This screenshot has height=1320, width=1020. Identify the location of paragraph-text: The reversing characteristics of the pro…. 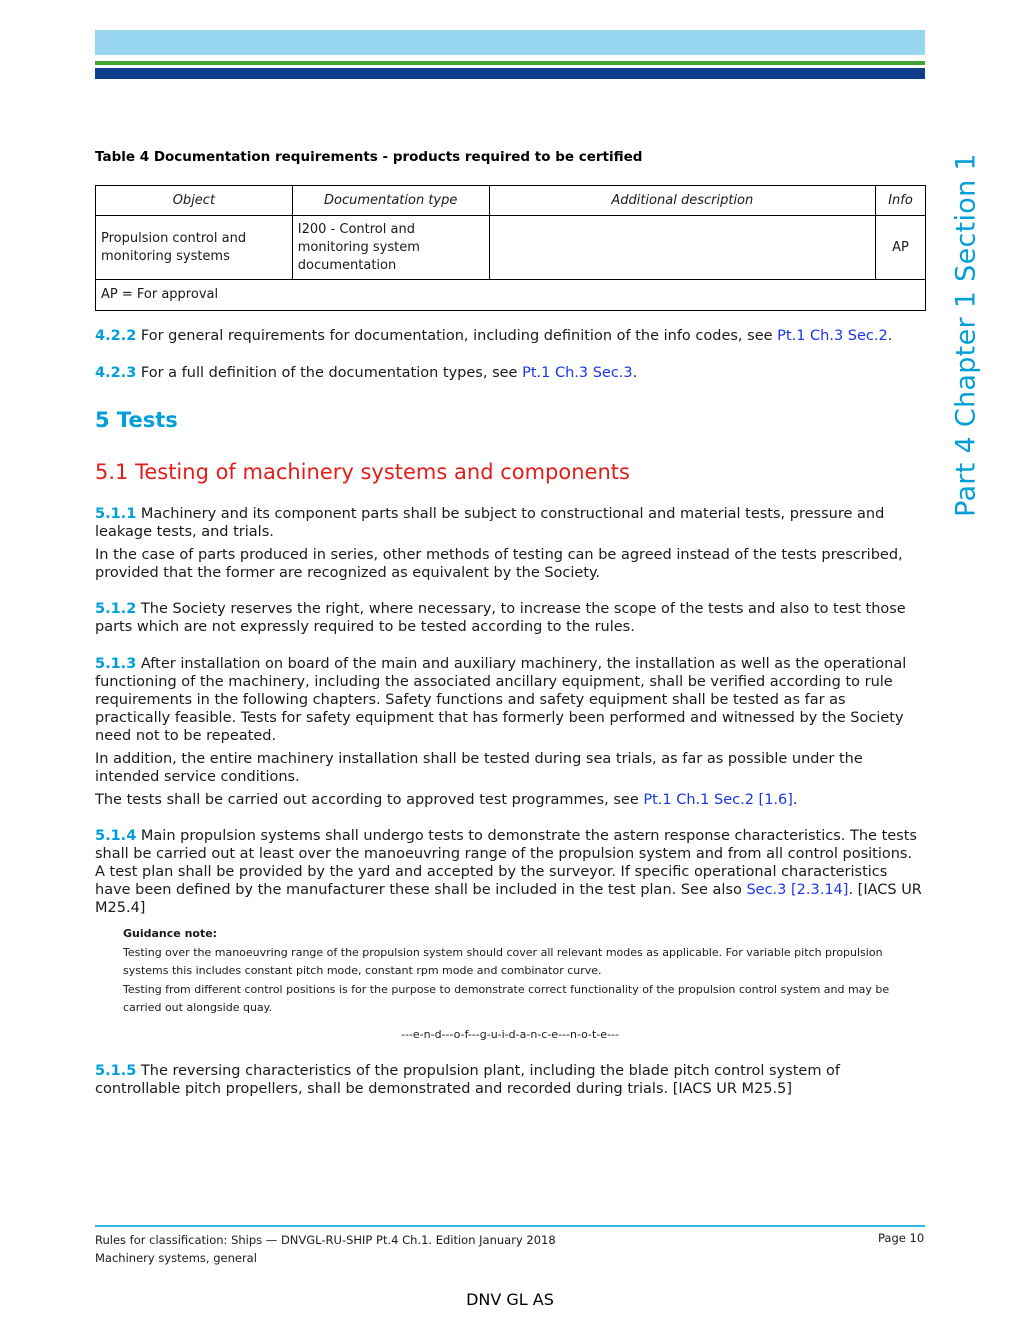
(468, 1080).